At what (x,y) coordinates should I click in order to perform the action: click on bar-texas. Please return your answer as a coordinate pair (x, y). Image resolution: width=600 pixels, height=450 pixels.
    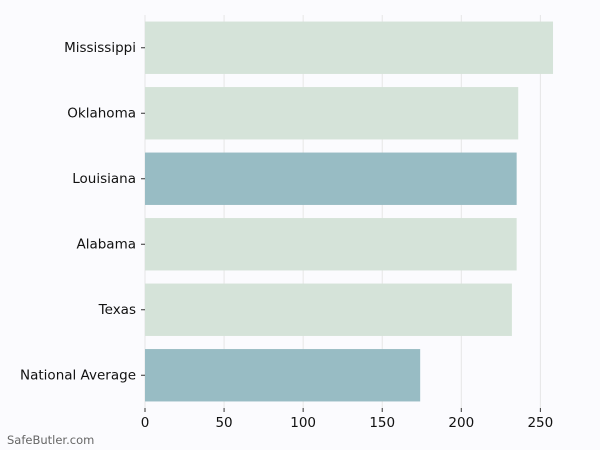
    Looking at the image, I should click on (328, 309).